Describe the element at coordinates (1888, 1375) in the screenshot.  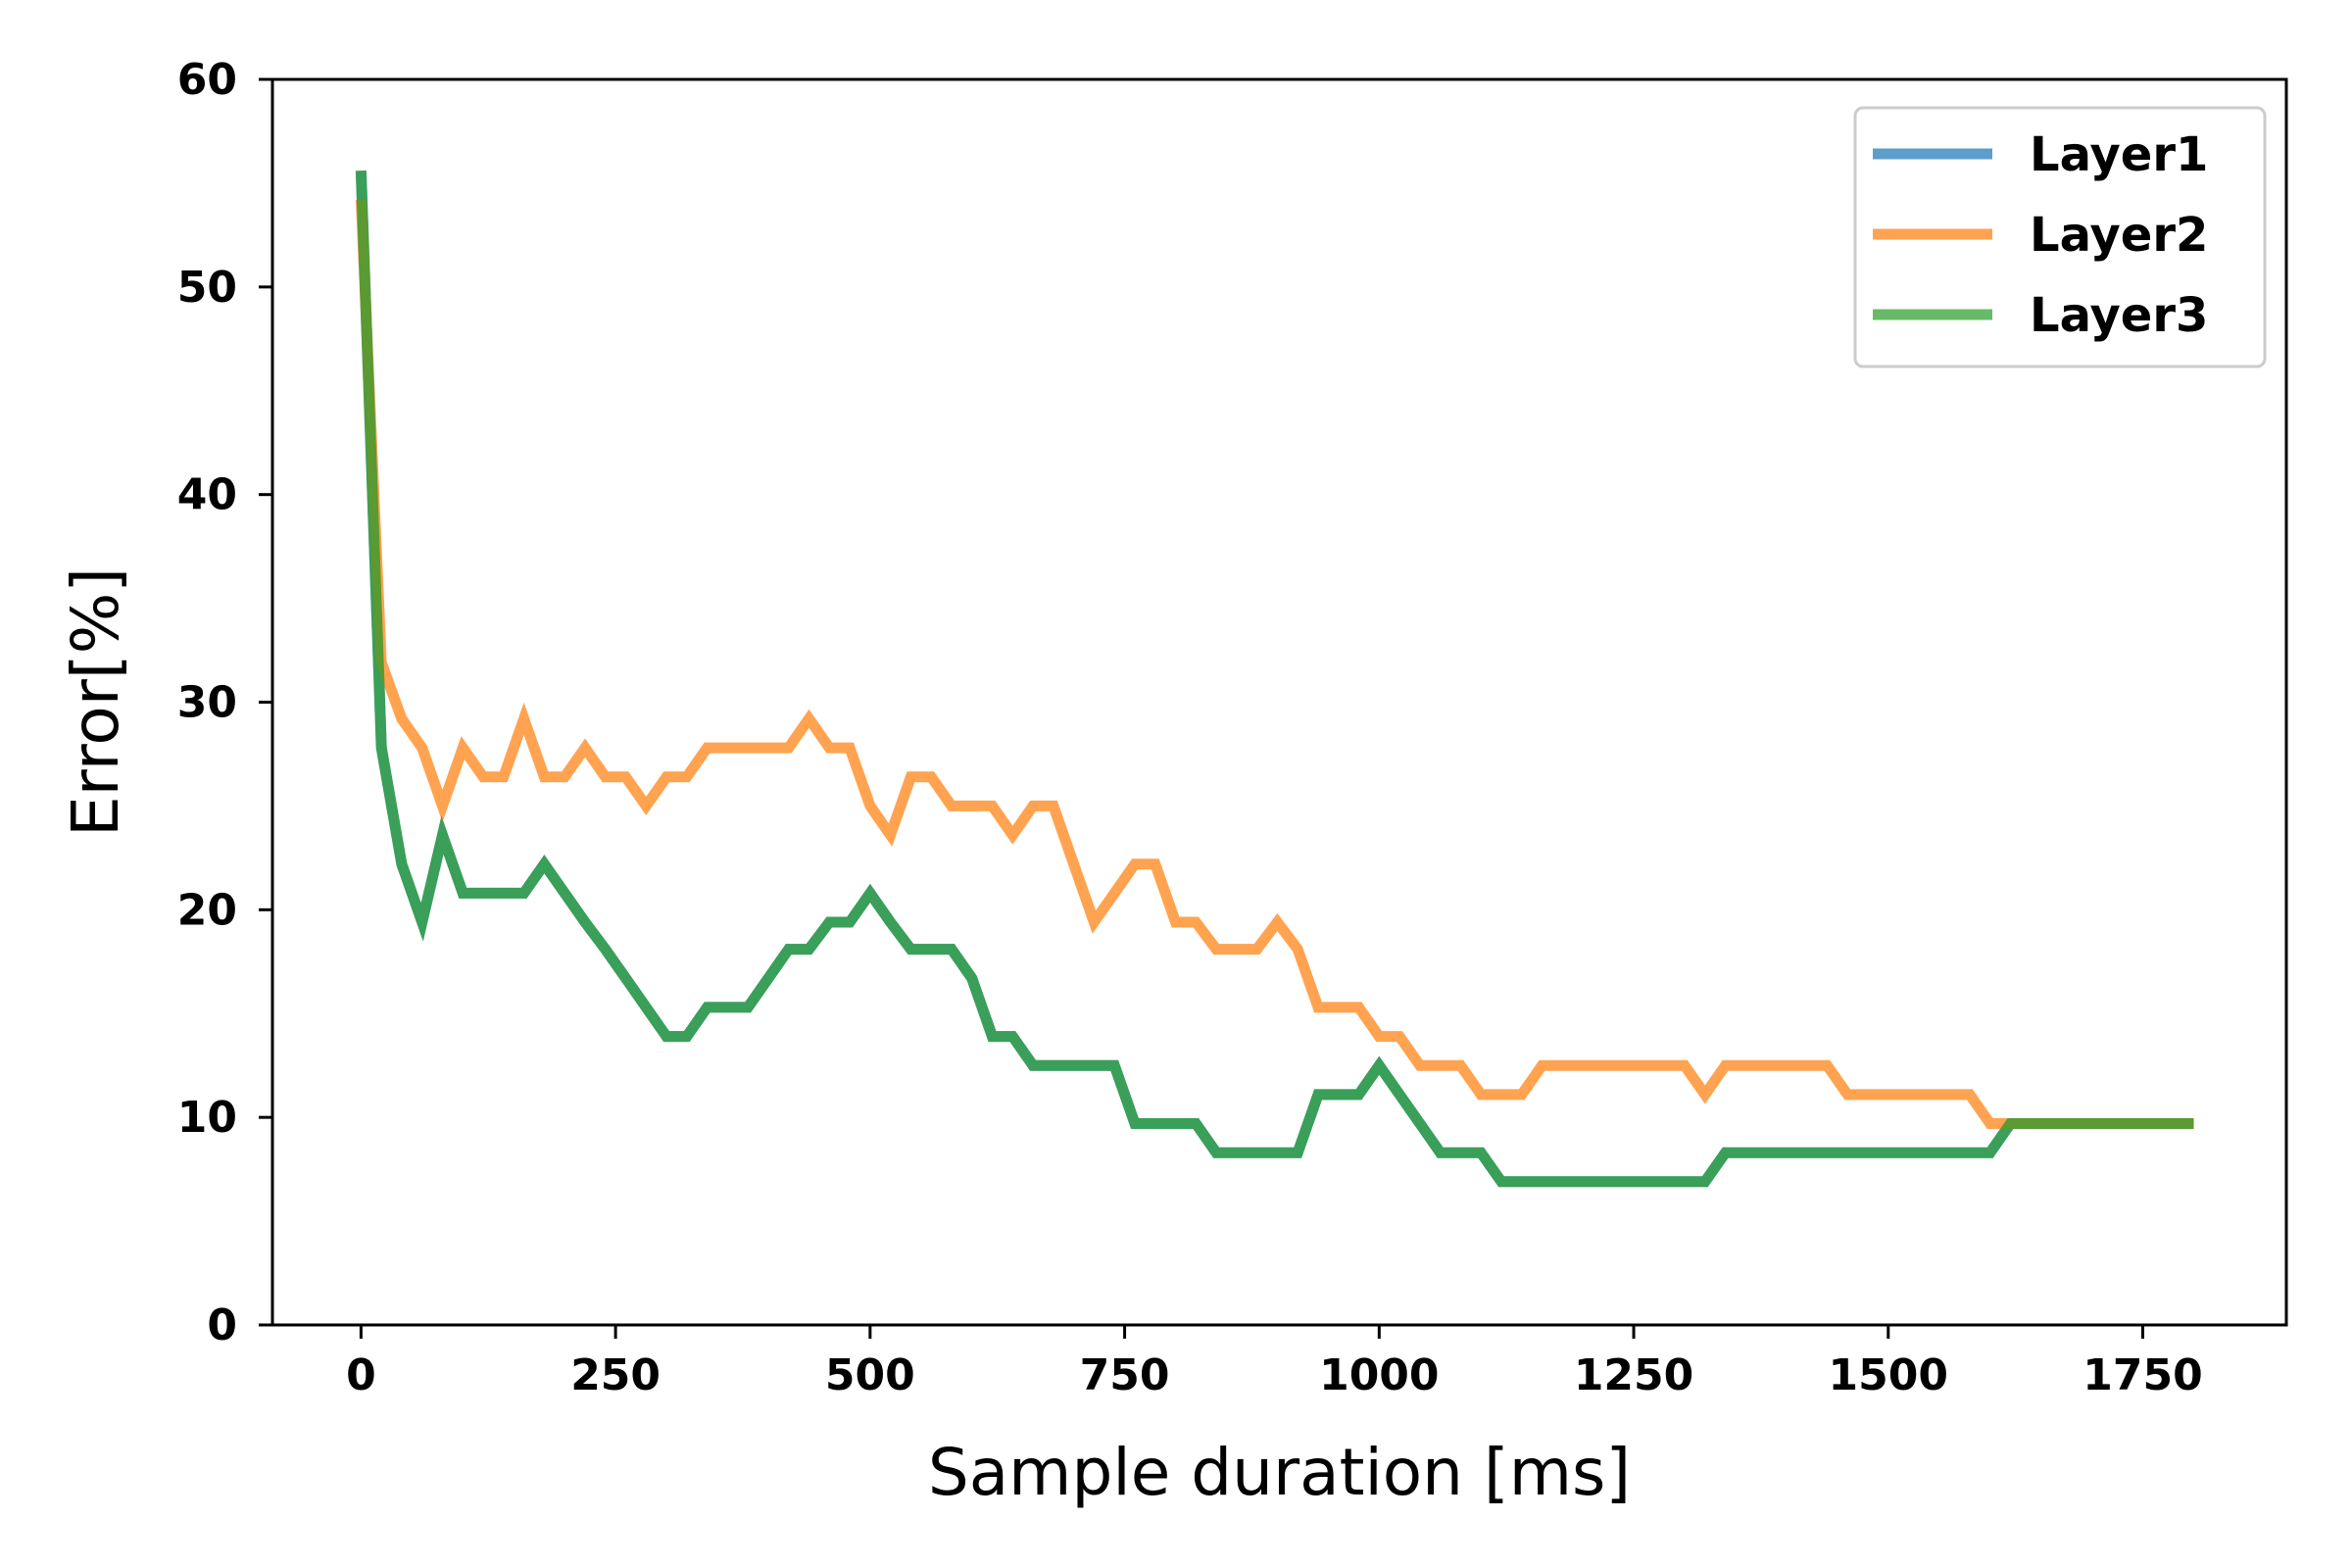
I see `x-tick-label: 1500` at that location.